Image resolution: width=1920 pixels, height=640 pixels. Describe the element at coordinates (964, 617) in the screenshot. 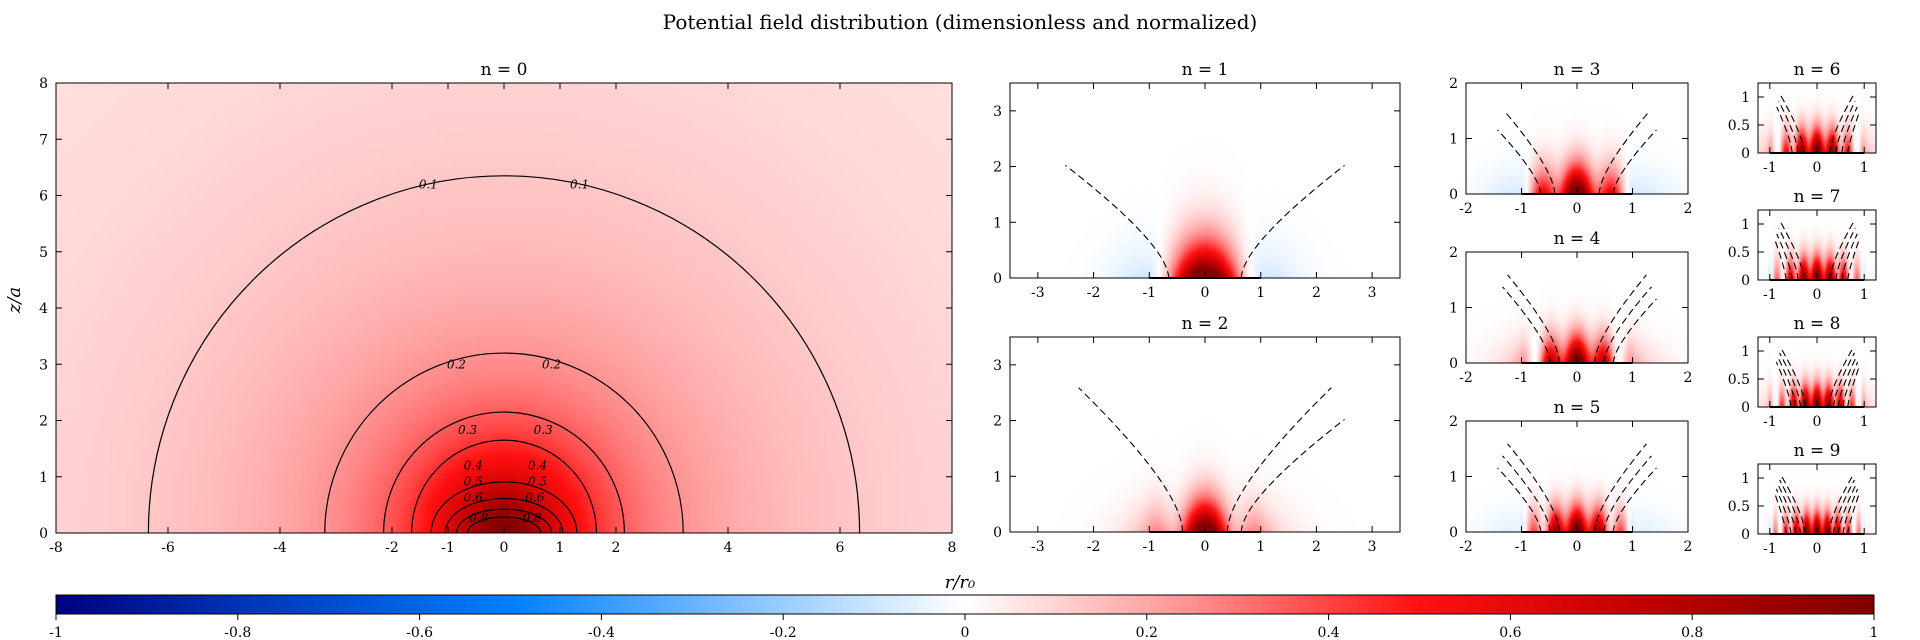

I see `colorbar: -1 -0.8 -0.6 -0.4 -0.2 0 0.2 0.4 0.6 0.8 1` at that location.